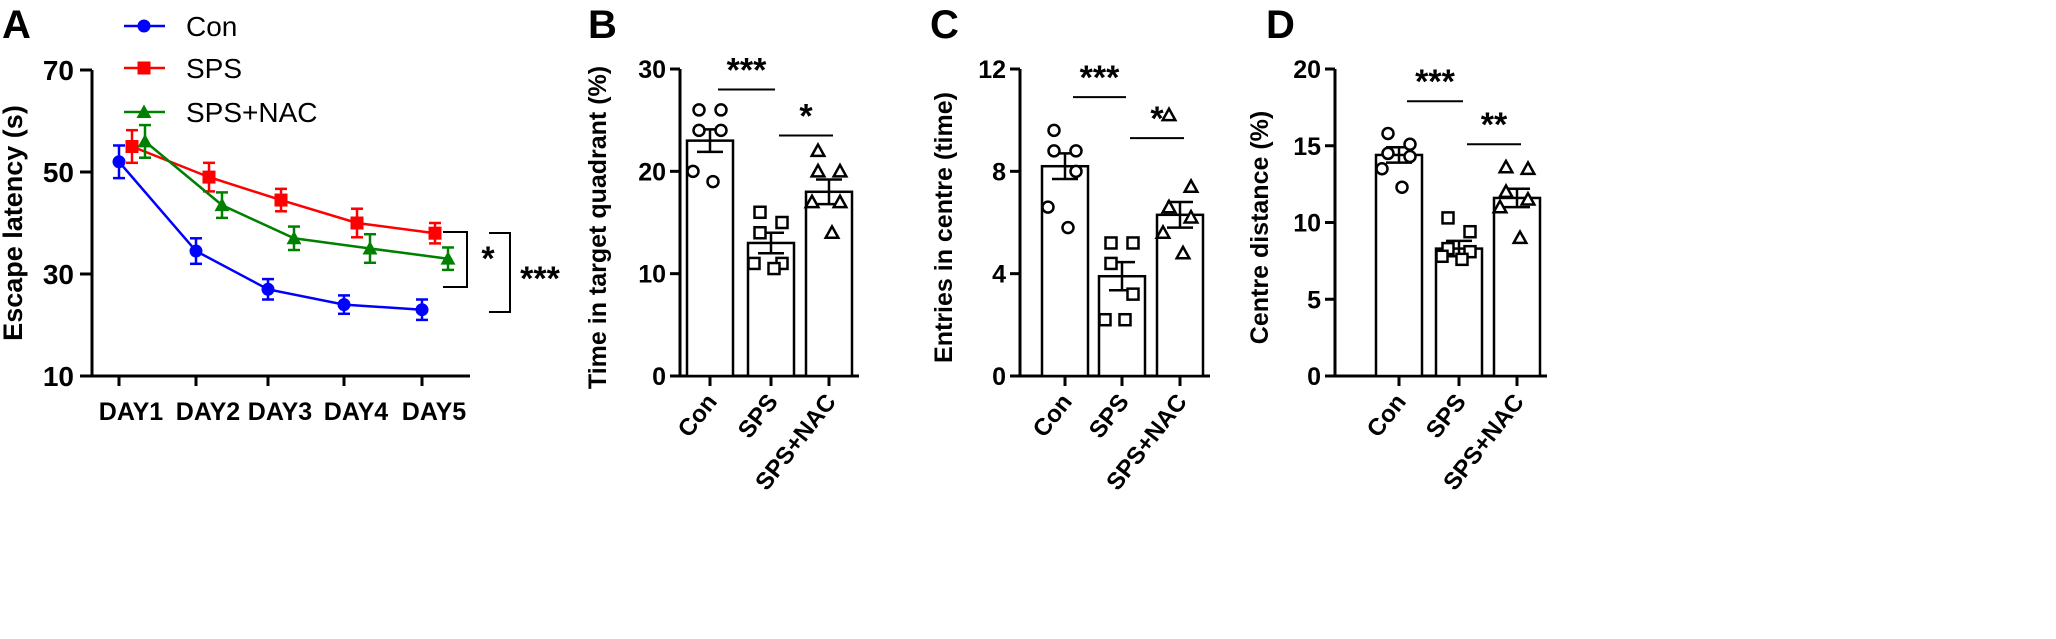  What do you see at coordinates (944, 25) in the screenshot?
I see `panel-label: C` at bounding box center [944, 25].